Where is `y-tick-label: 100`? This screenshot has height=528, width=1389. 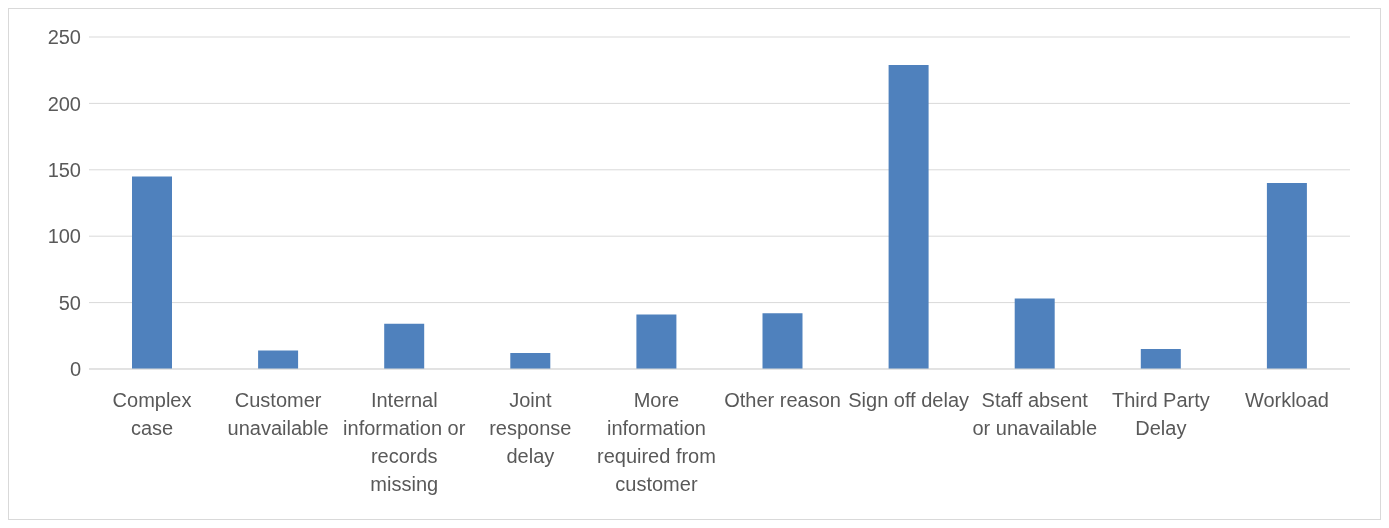 y-tick-label: 100 is located at coordinates (64, 236).